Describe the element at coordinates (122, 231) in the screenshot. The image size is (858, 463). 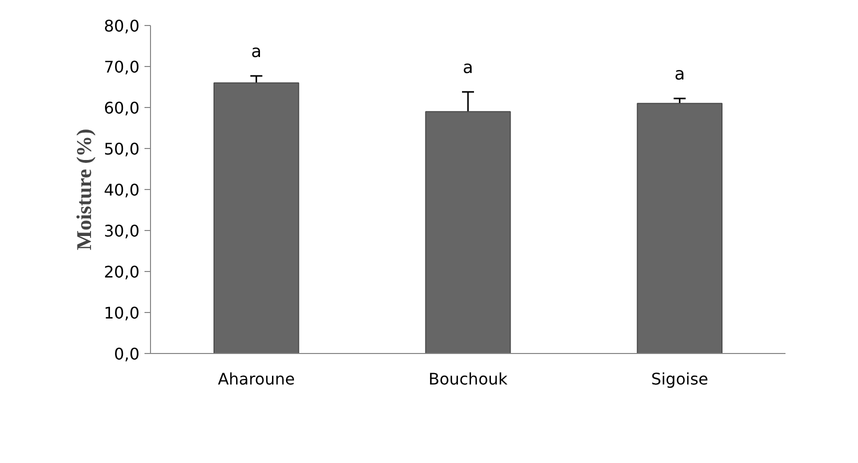
I see `y-tick-label: 30,0` at that location.